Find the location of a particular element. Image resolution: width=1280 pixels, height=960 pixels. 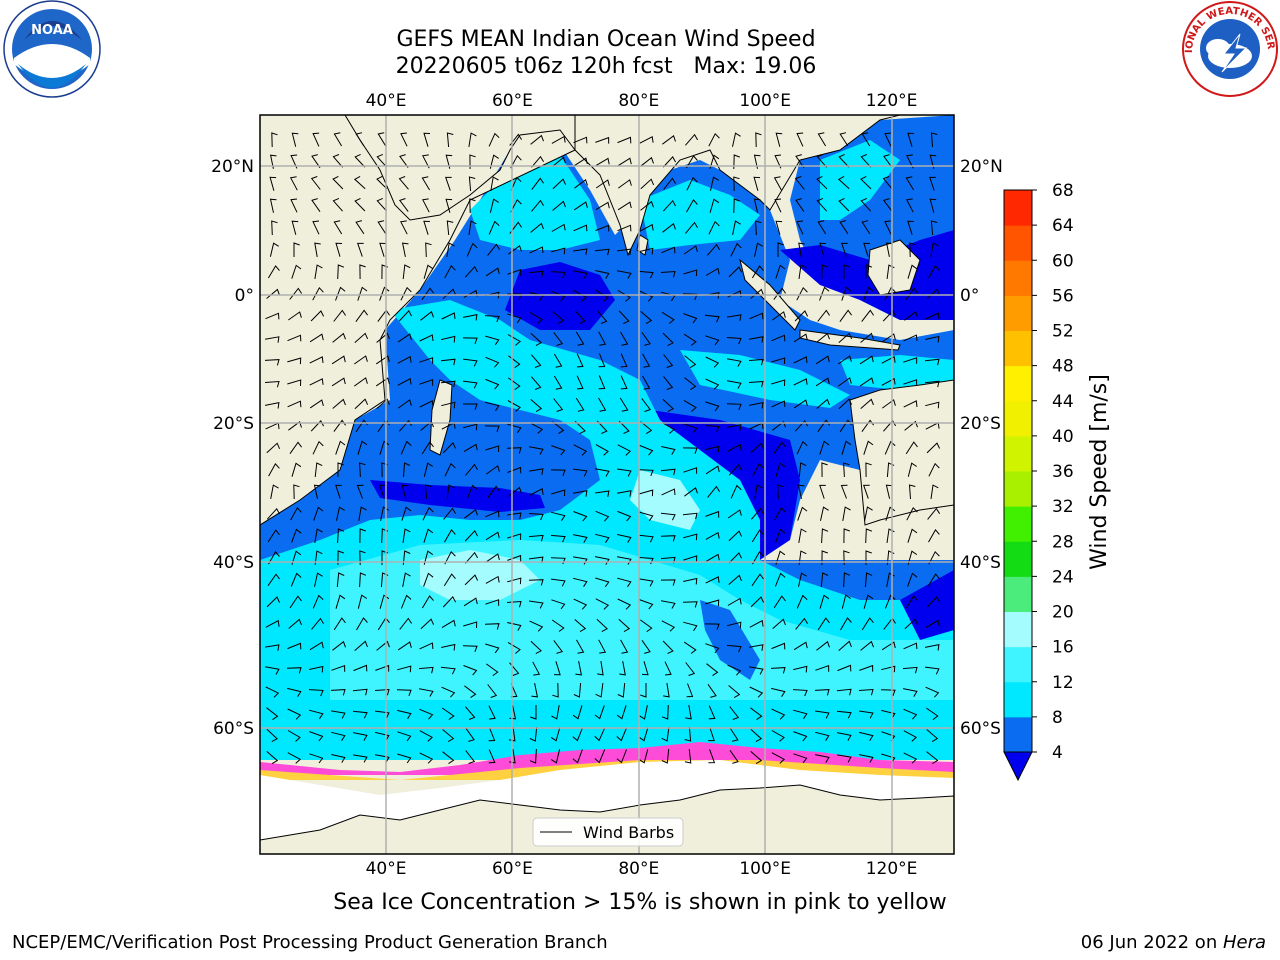

low-wind-zone is located at coordinates (560, 296).